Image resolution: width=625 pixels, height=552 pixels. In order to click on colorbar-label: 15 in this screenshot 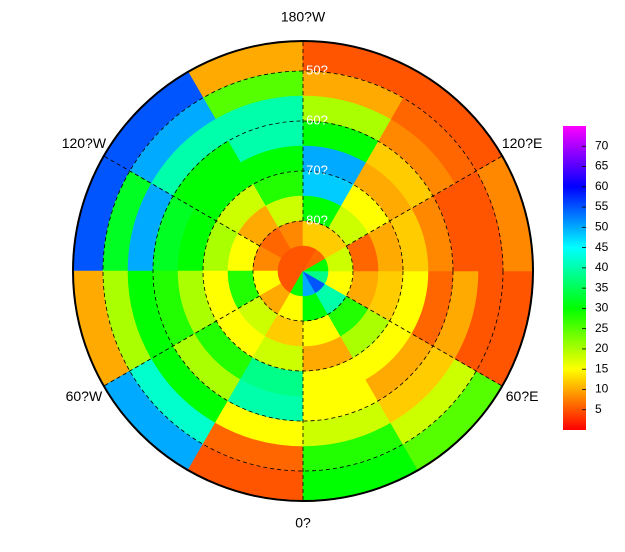, I will do `click(602, 368)`.